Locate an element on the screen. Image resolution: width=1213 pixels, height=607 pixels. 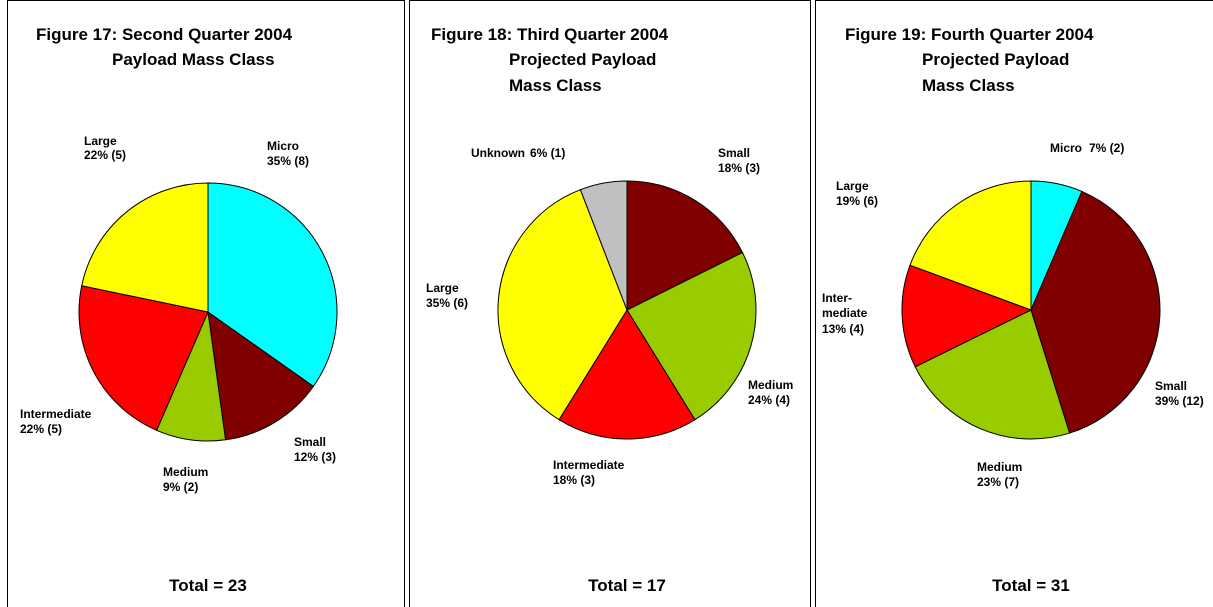
slice-value-label: 12% (3) is located at coordinates (315, 457).